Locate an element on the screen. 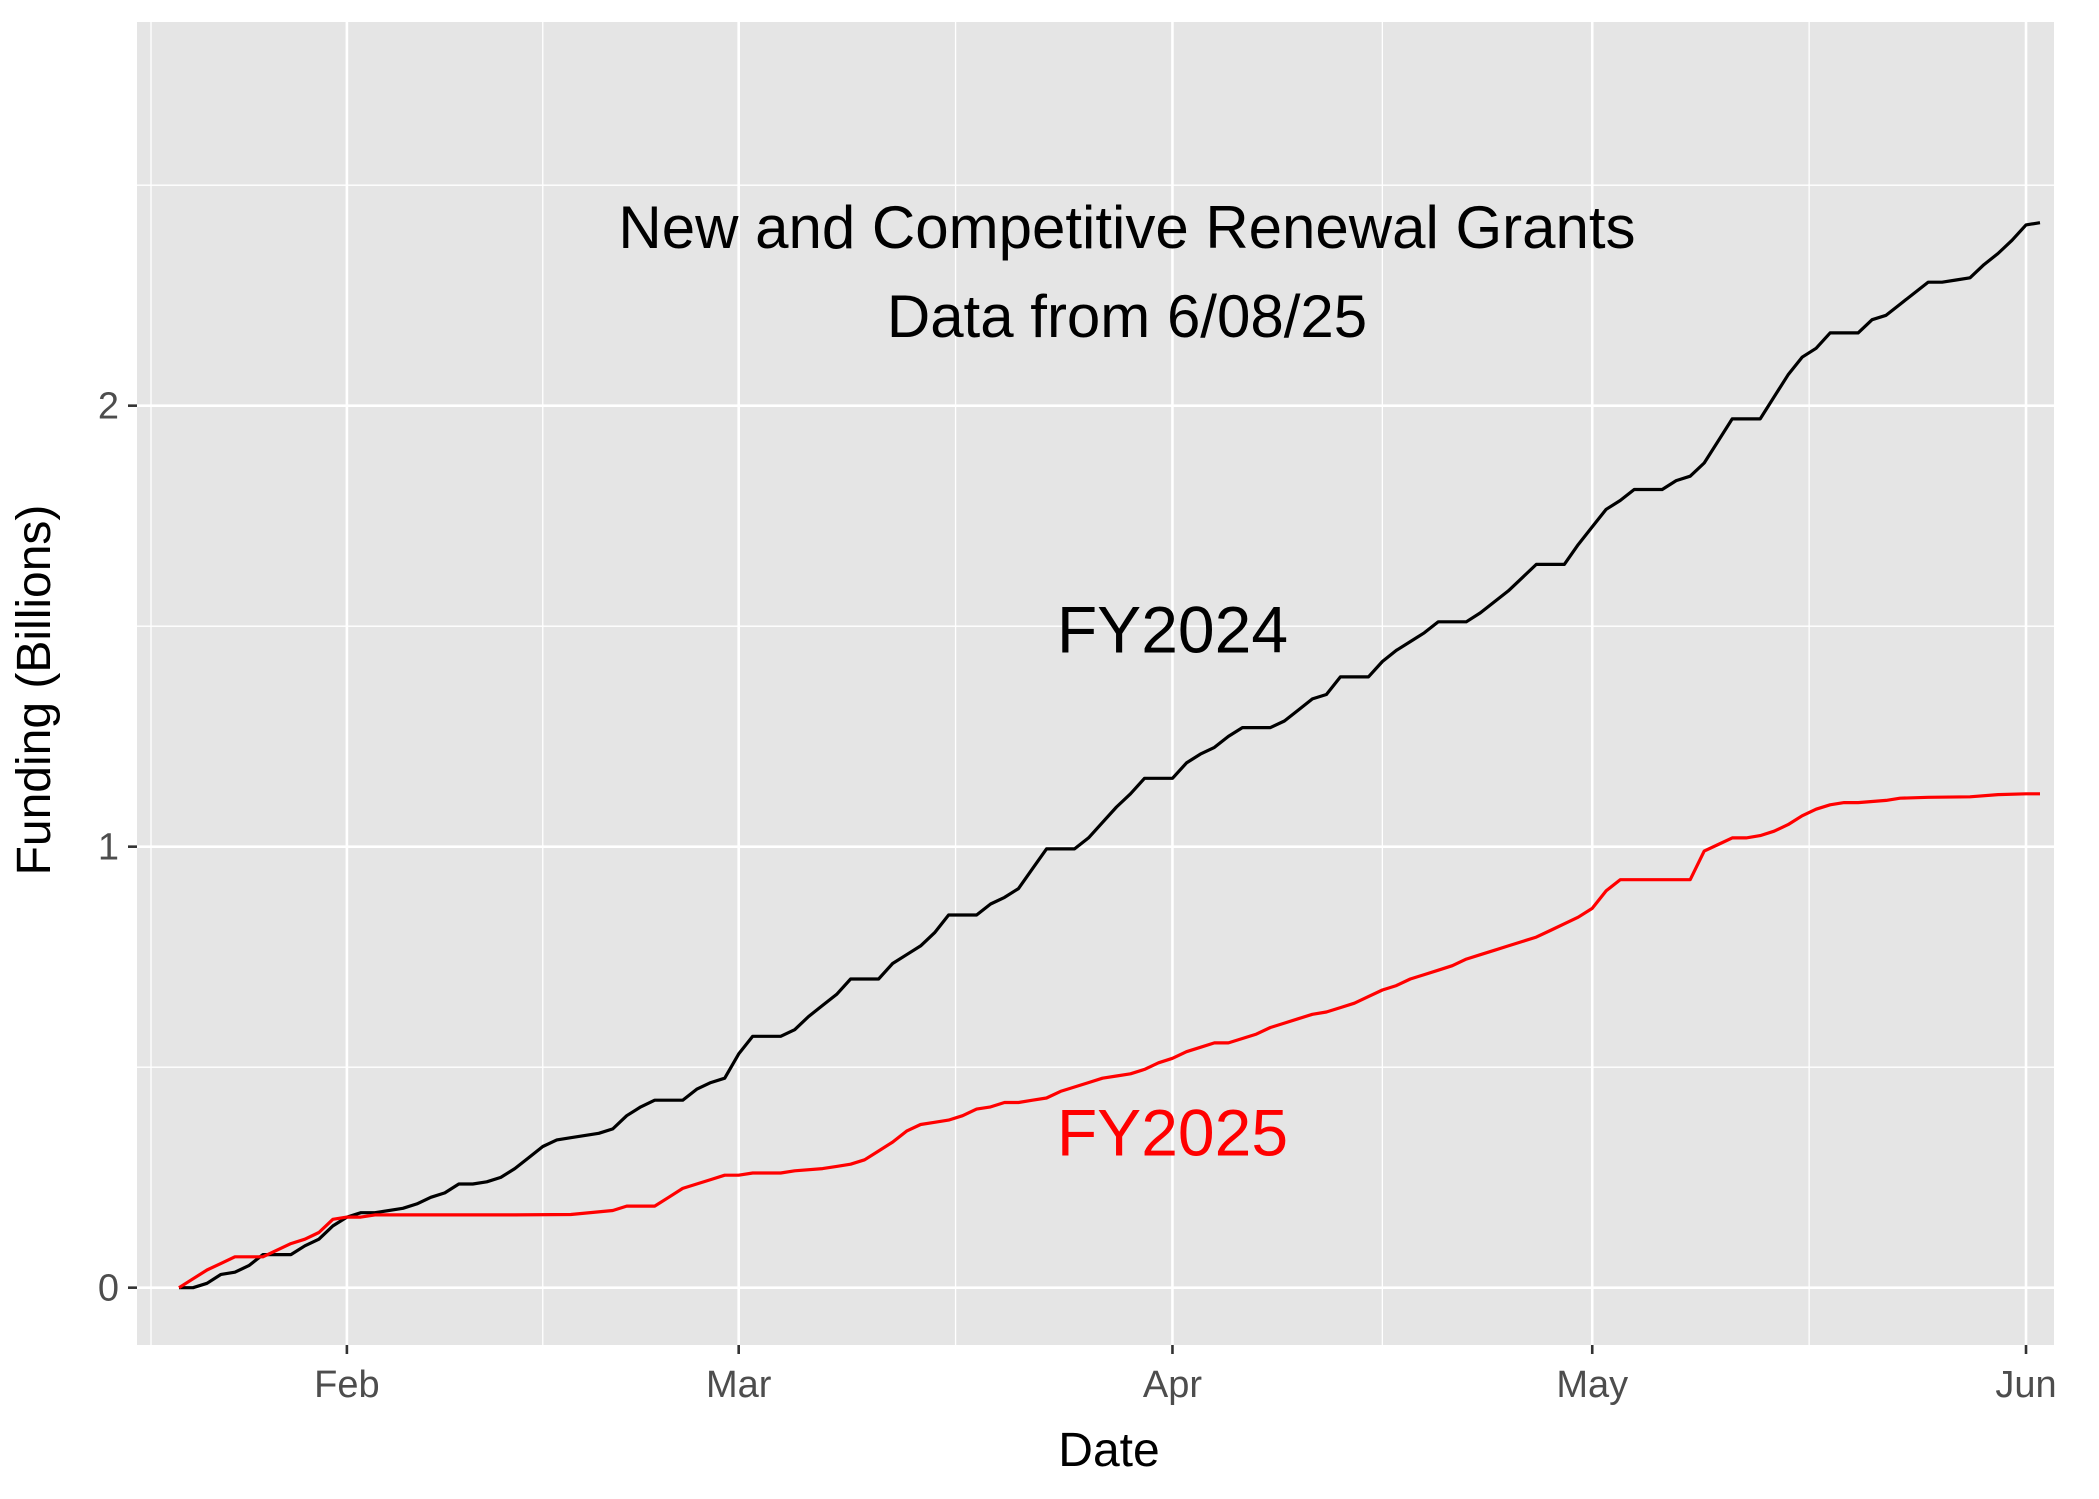 The width and height of the screenshot is (2099, 1499). y-tick-label: 0 is located at coordinates (108, 1289).